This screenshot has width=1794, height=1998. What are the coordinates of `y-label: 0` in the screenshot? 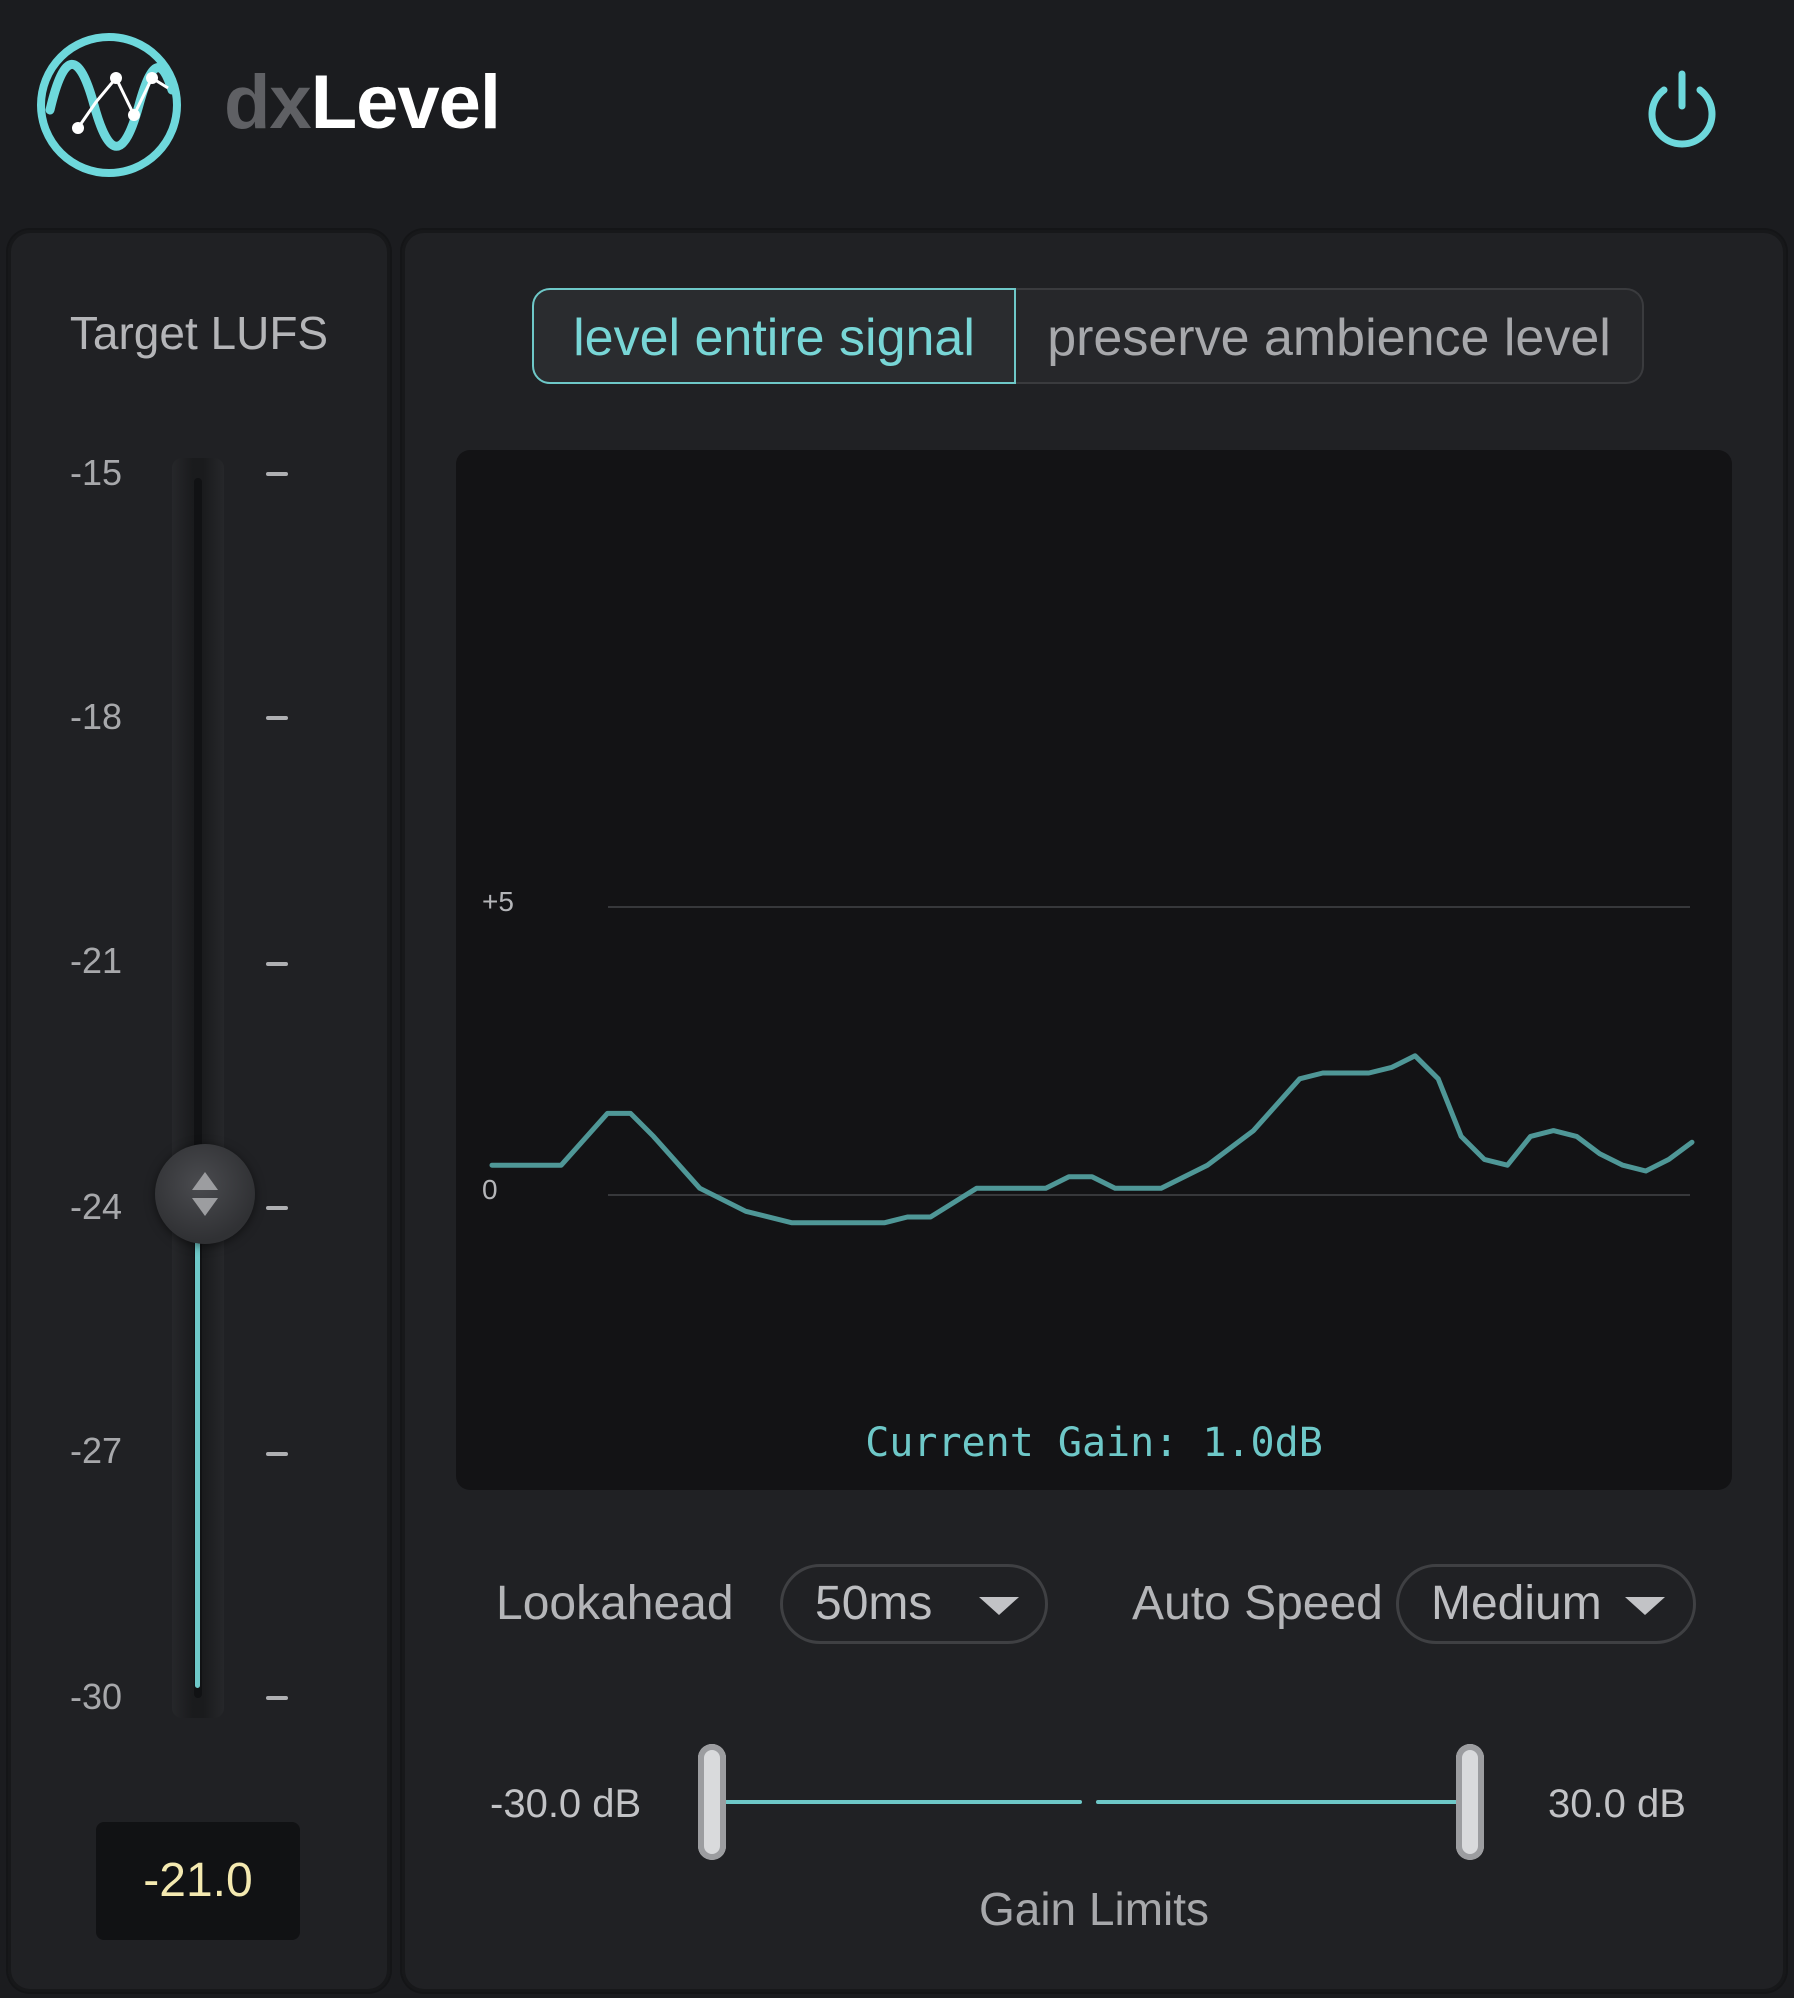 It's located at (490, 1189).